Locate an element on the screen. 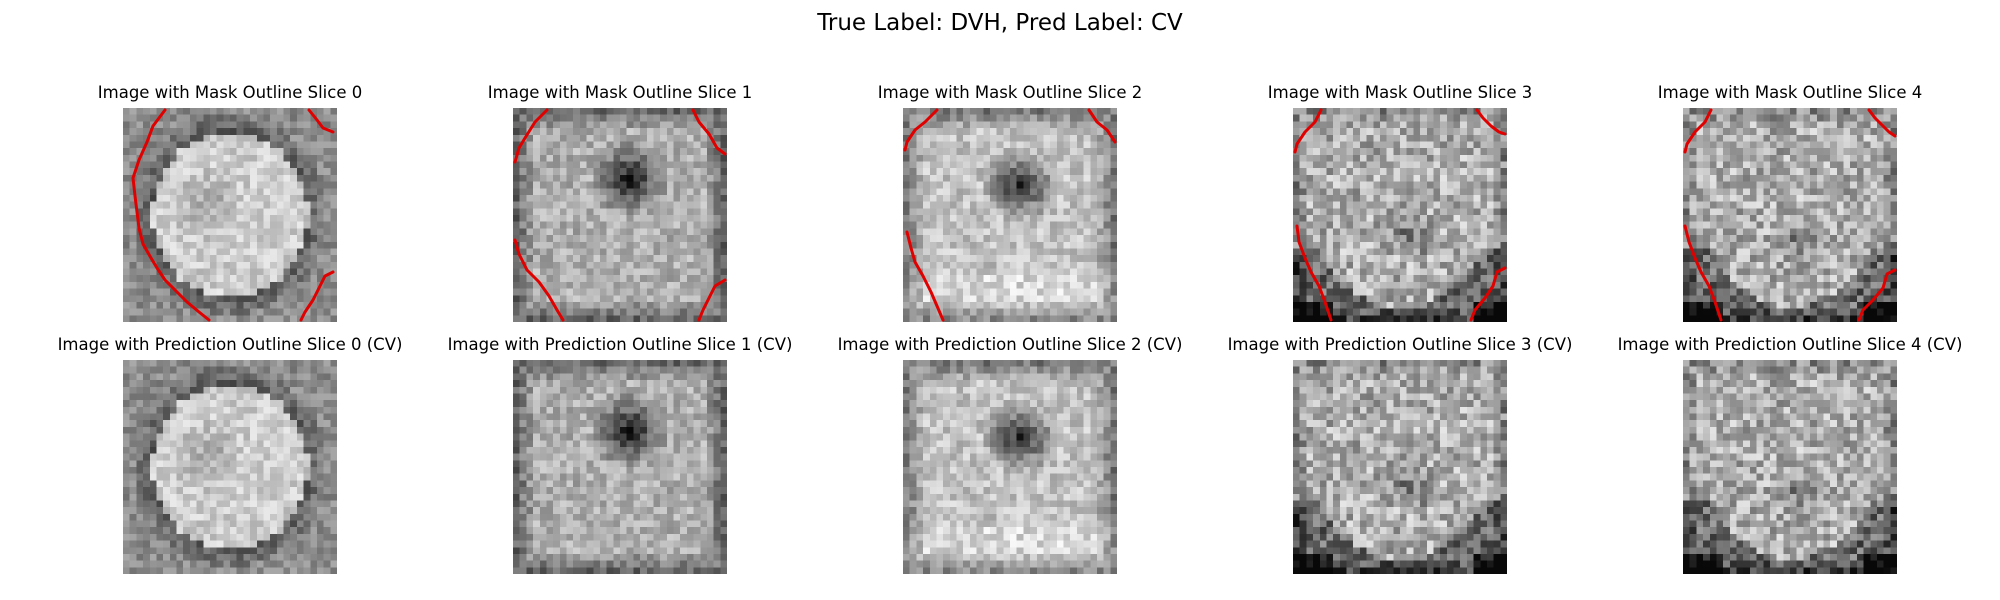 This screenshot has width=2000, height=600. panel-title: Image with Mask Outline Slice 4 is located at coordinates (1790, 92).